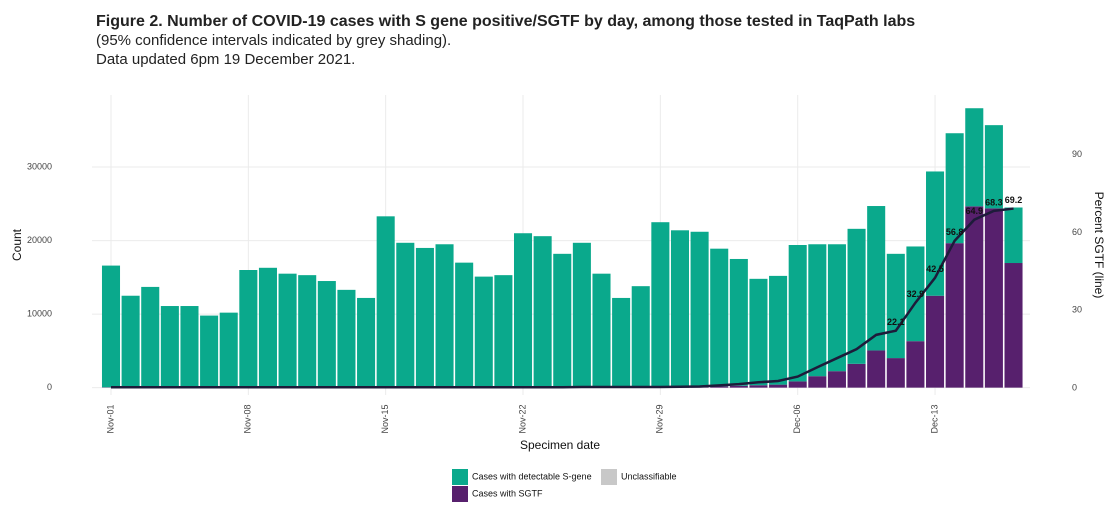 This screenshot has height=508, width=1118. Describe the element at coordinates (955, 232) in the screenshot. I see `data-label: 56.8` at that location.